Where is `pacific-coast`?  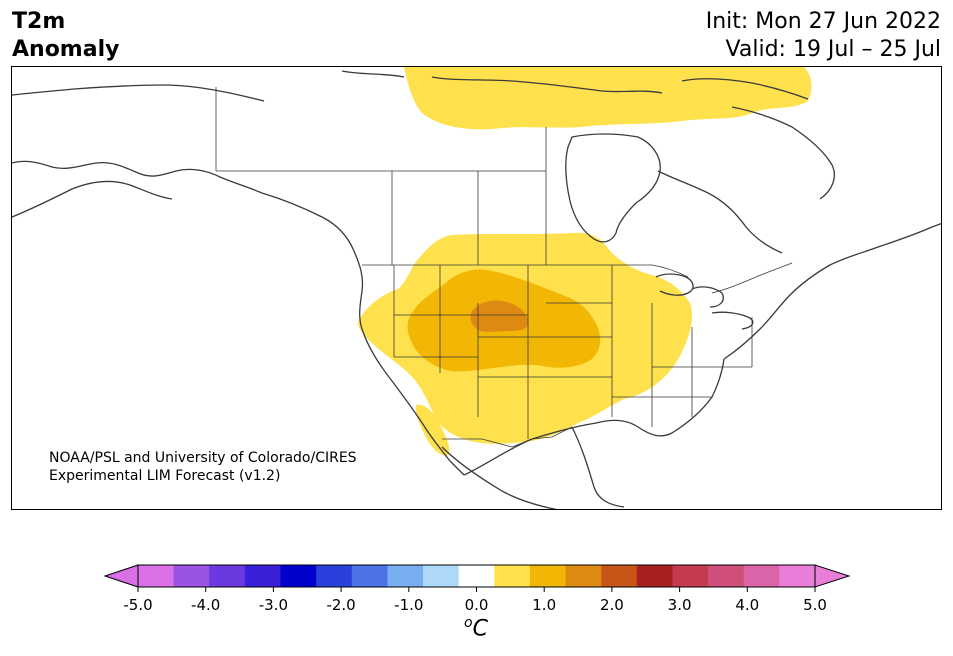
pacific-coast is located at coordinates (363, 334).